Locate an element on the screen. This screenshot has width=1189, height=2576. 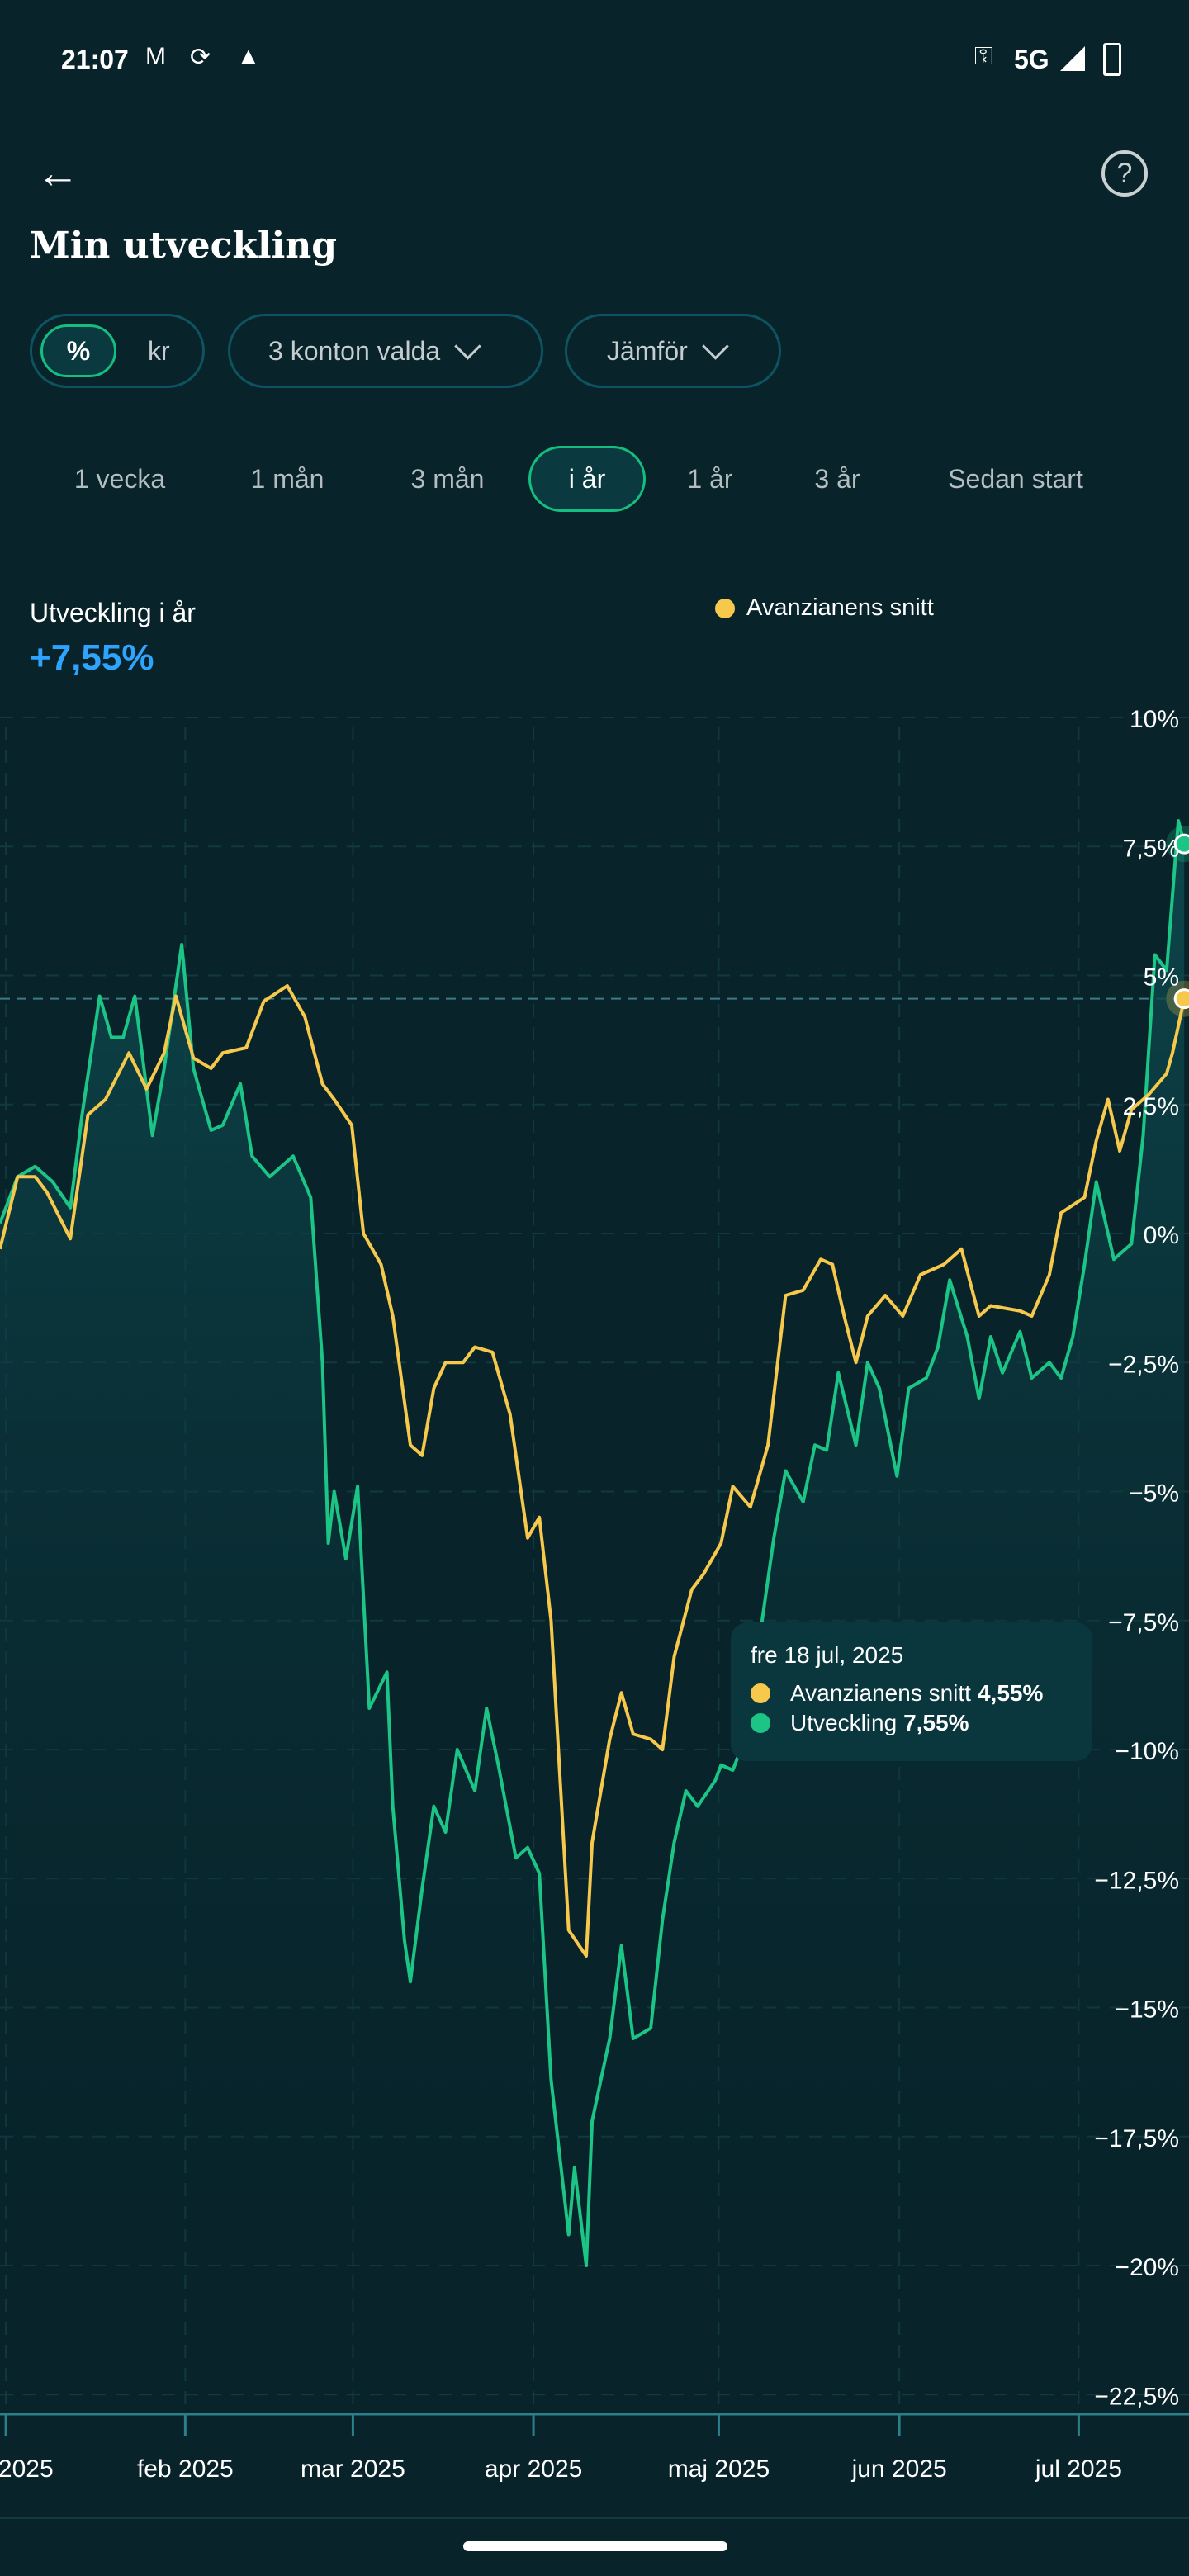
home-indicator is located at coordinates (595, 2546).